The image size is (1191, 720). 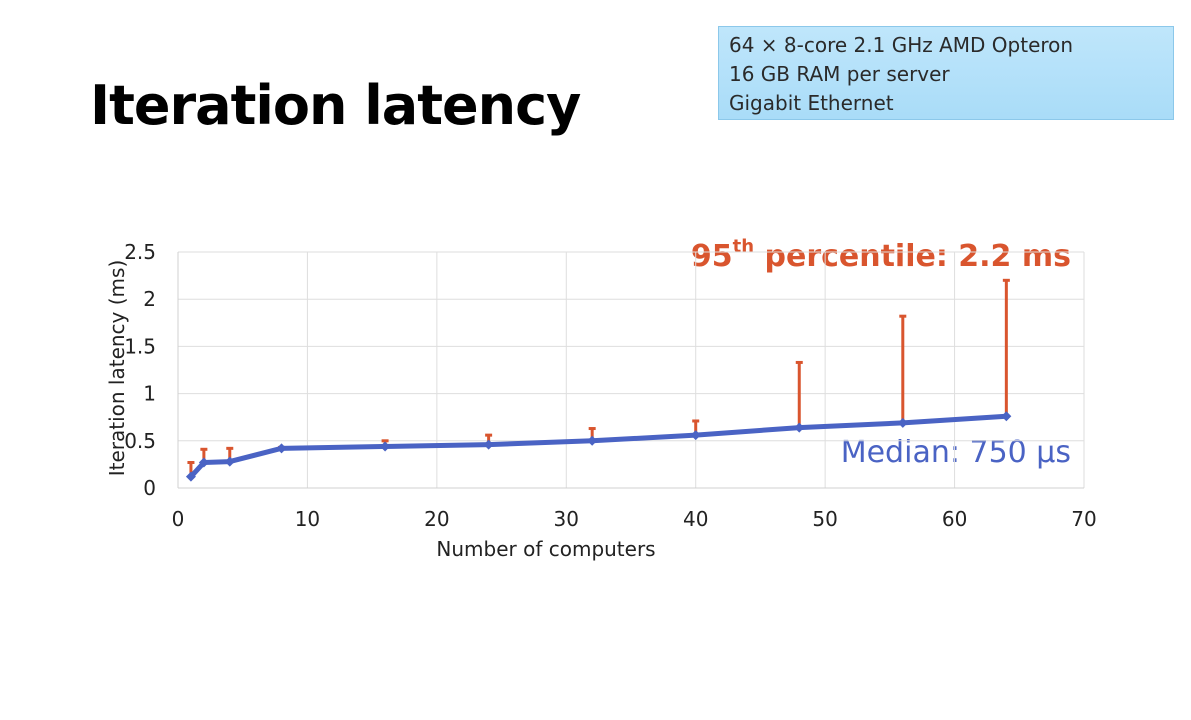 I want to click on y-tick-label: 1, so click(x=149, y=394).